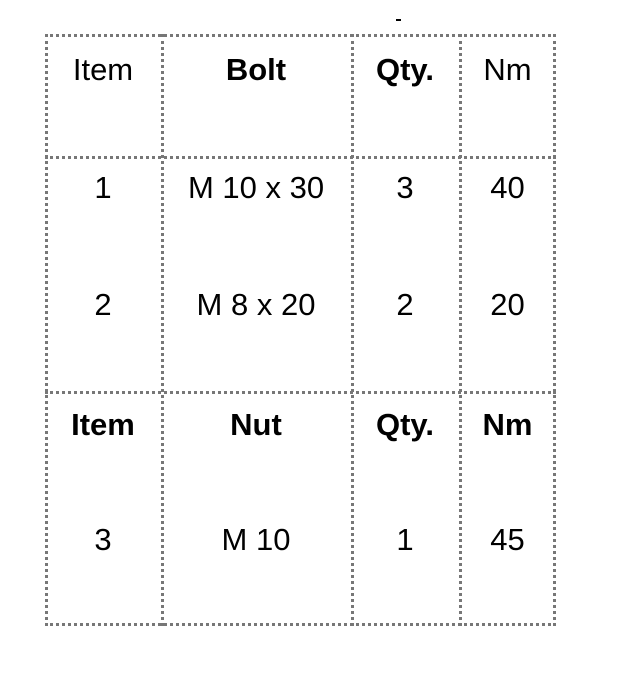 This screenshot has width=624, height=700. What do you see at coordinates (103, 187) in the screenshot?
I see `cell-item: 1` at bounding box center [103, 187].